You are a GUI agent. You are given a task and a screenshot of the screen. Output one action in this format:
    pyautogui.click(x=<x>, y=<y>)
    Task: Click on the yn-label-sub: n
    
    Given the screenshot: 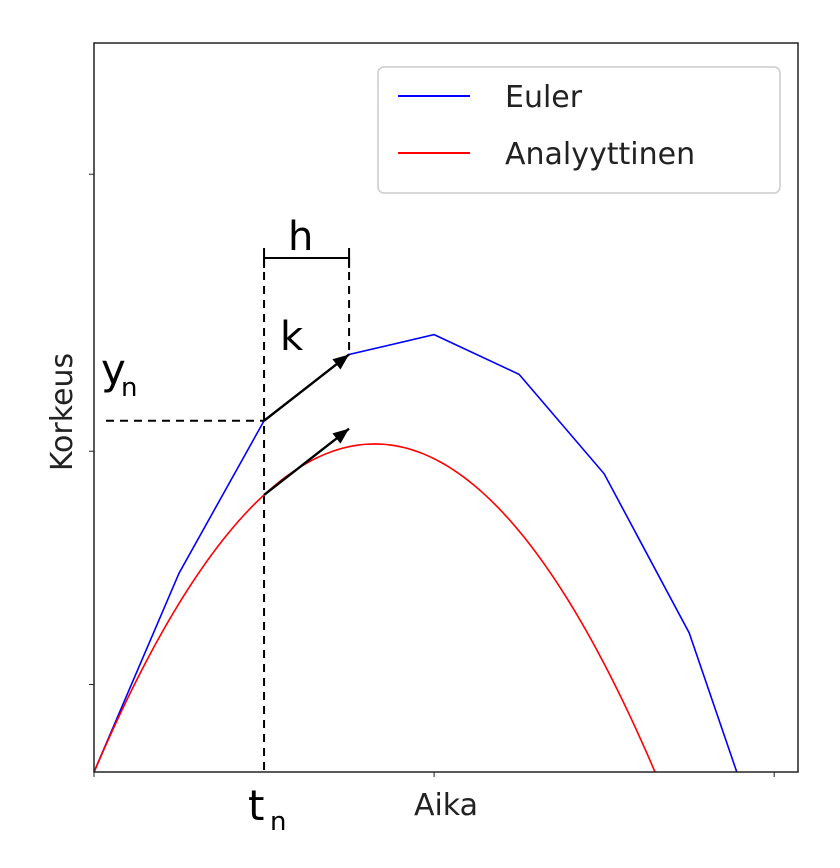 What is the action you would take?
    pyautogui.click(x=129, y=388)
    